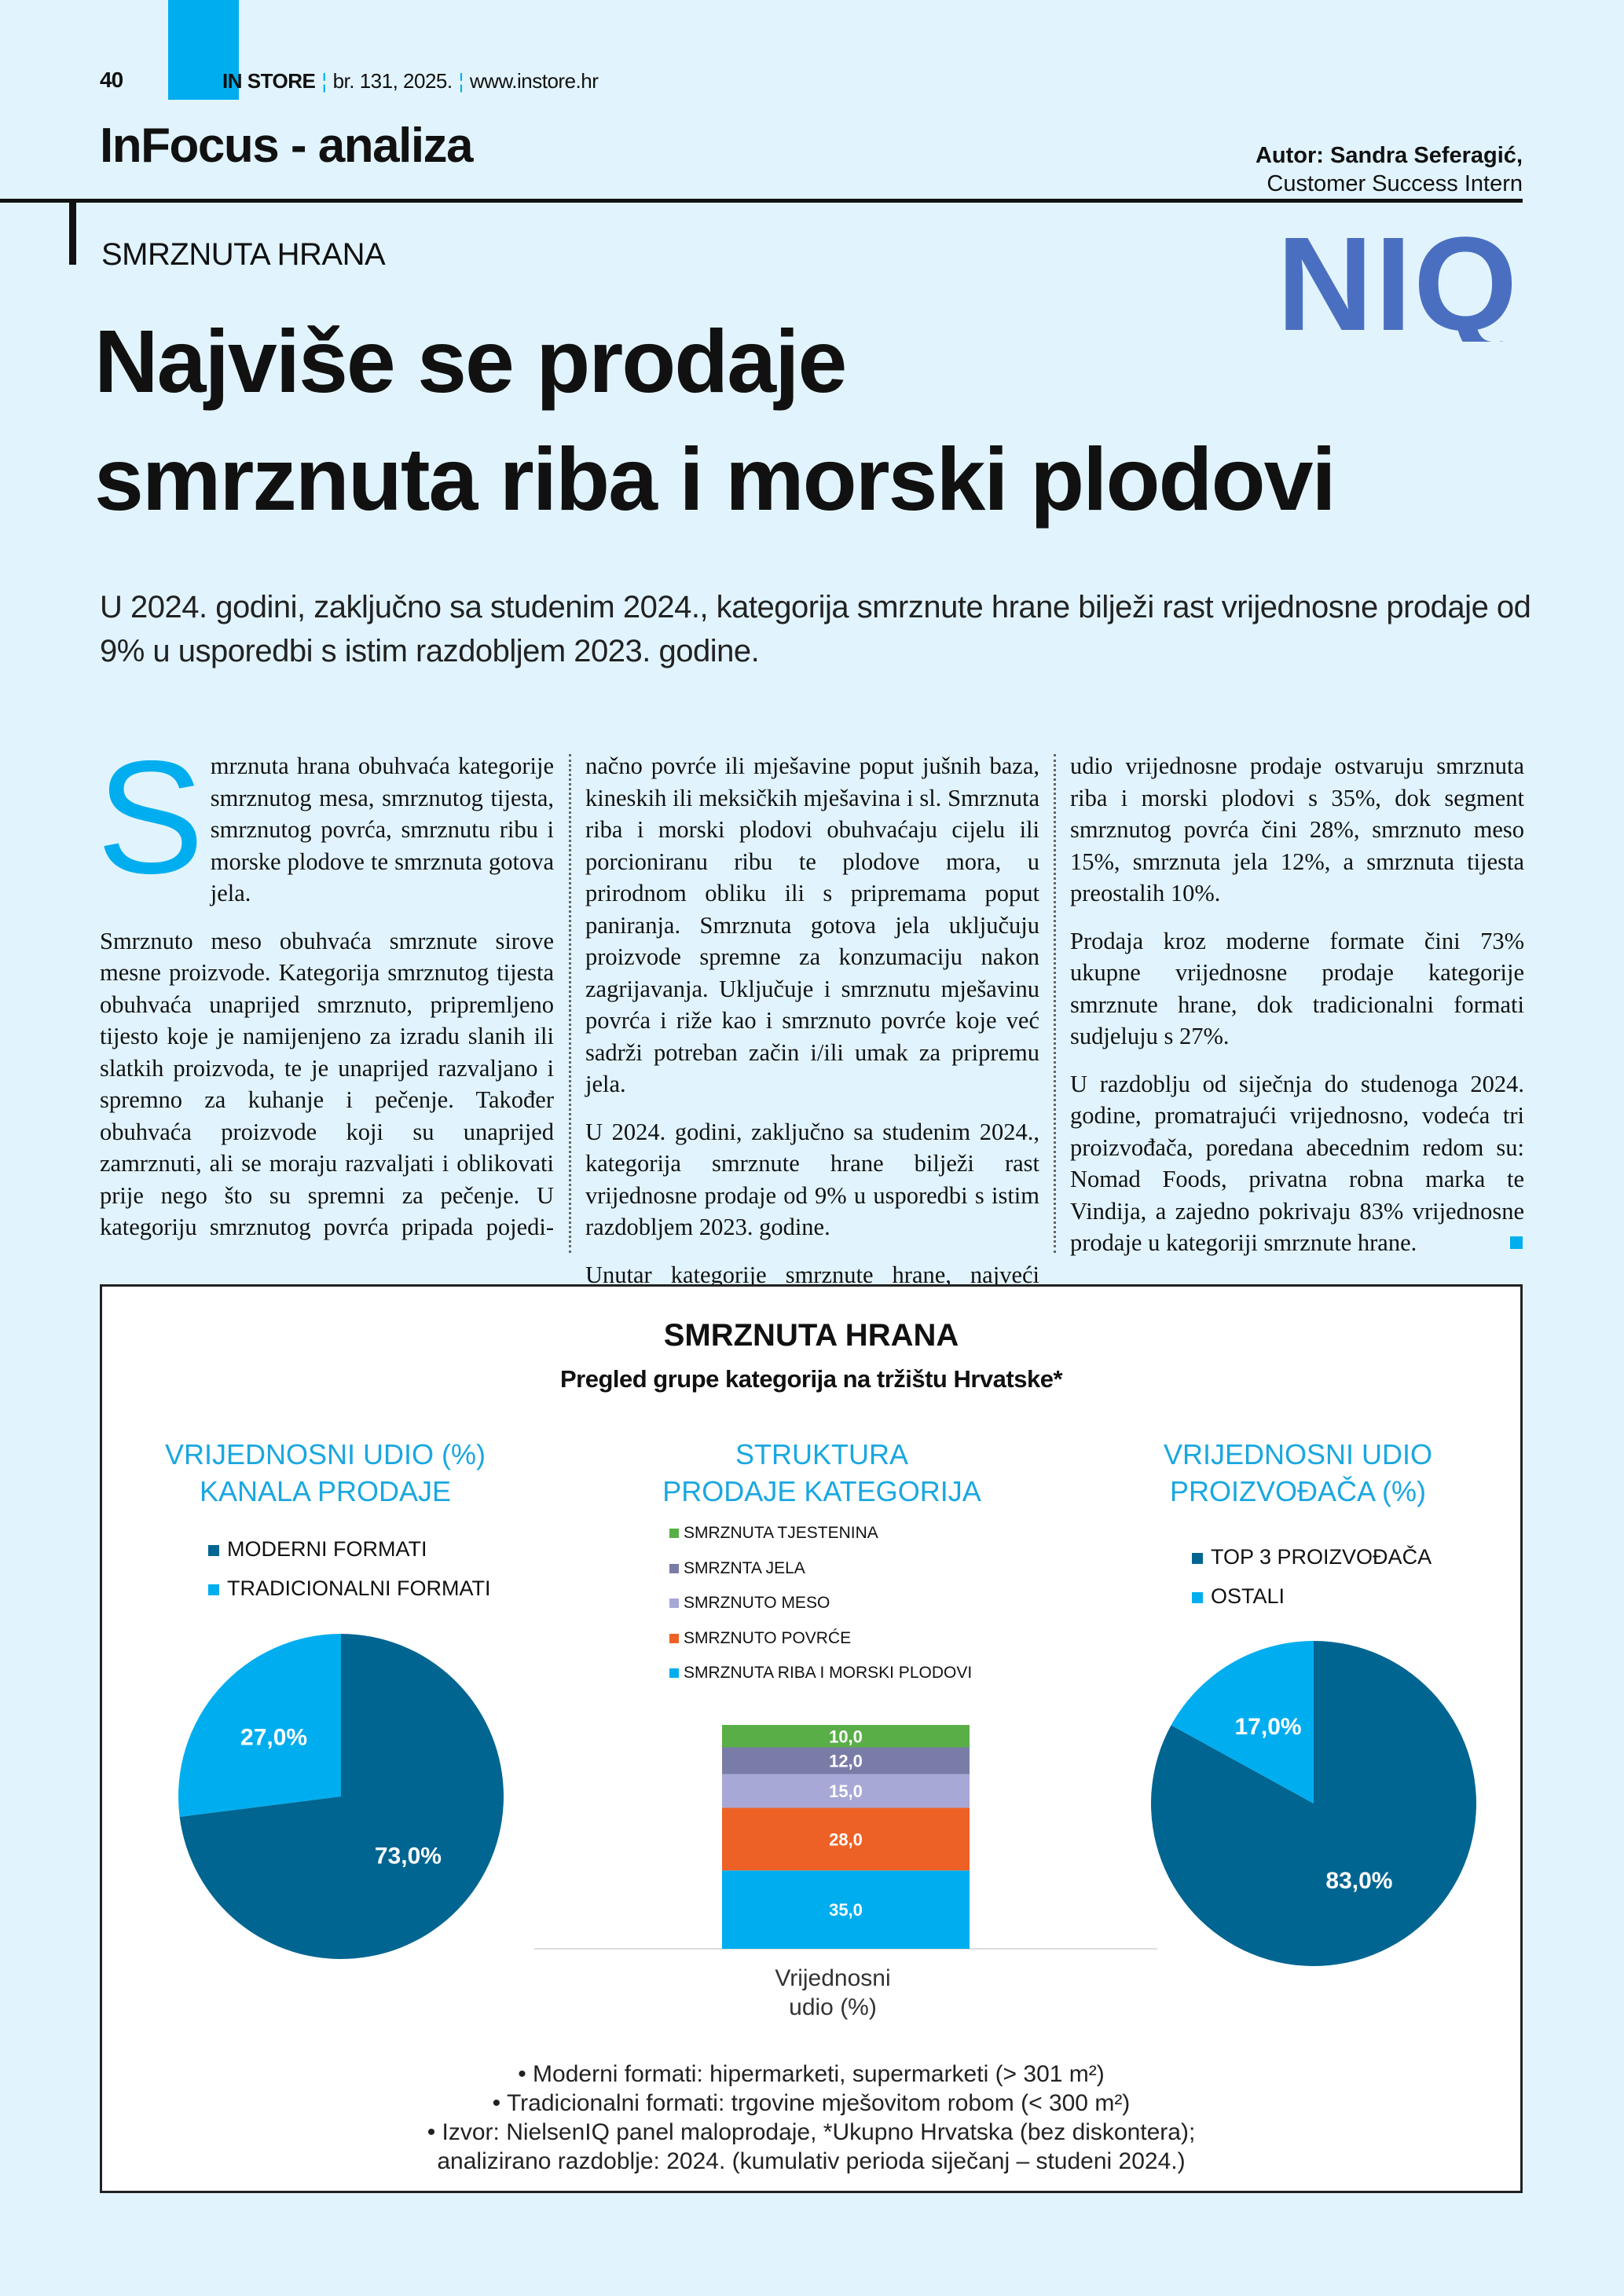 The width and height of the screenshot is (1624, 2296). I want to click on niq-logo-text: NIQ, so click(1398, 283).